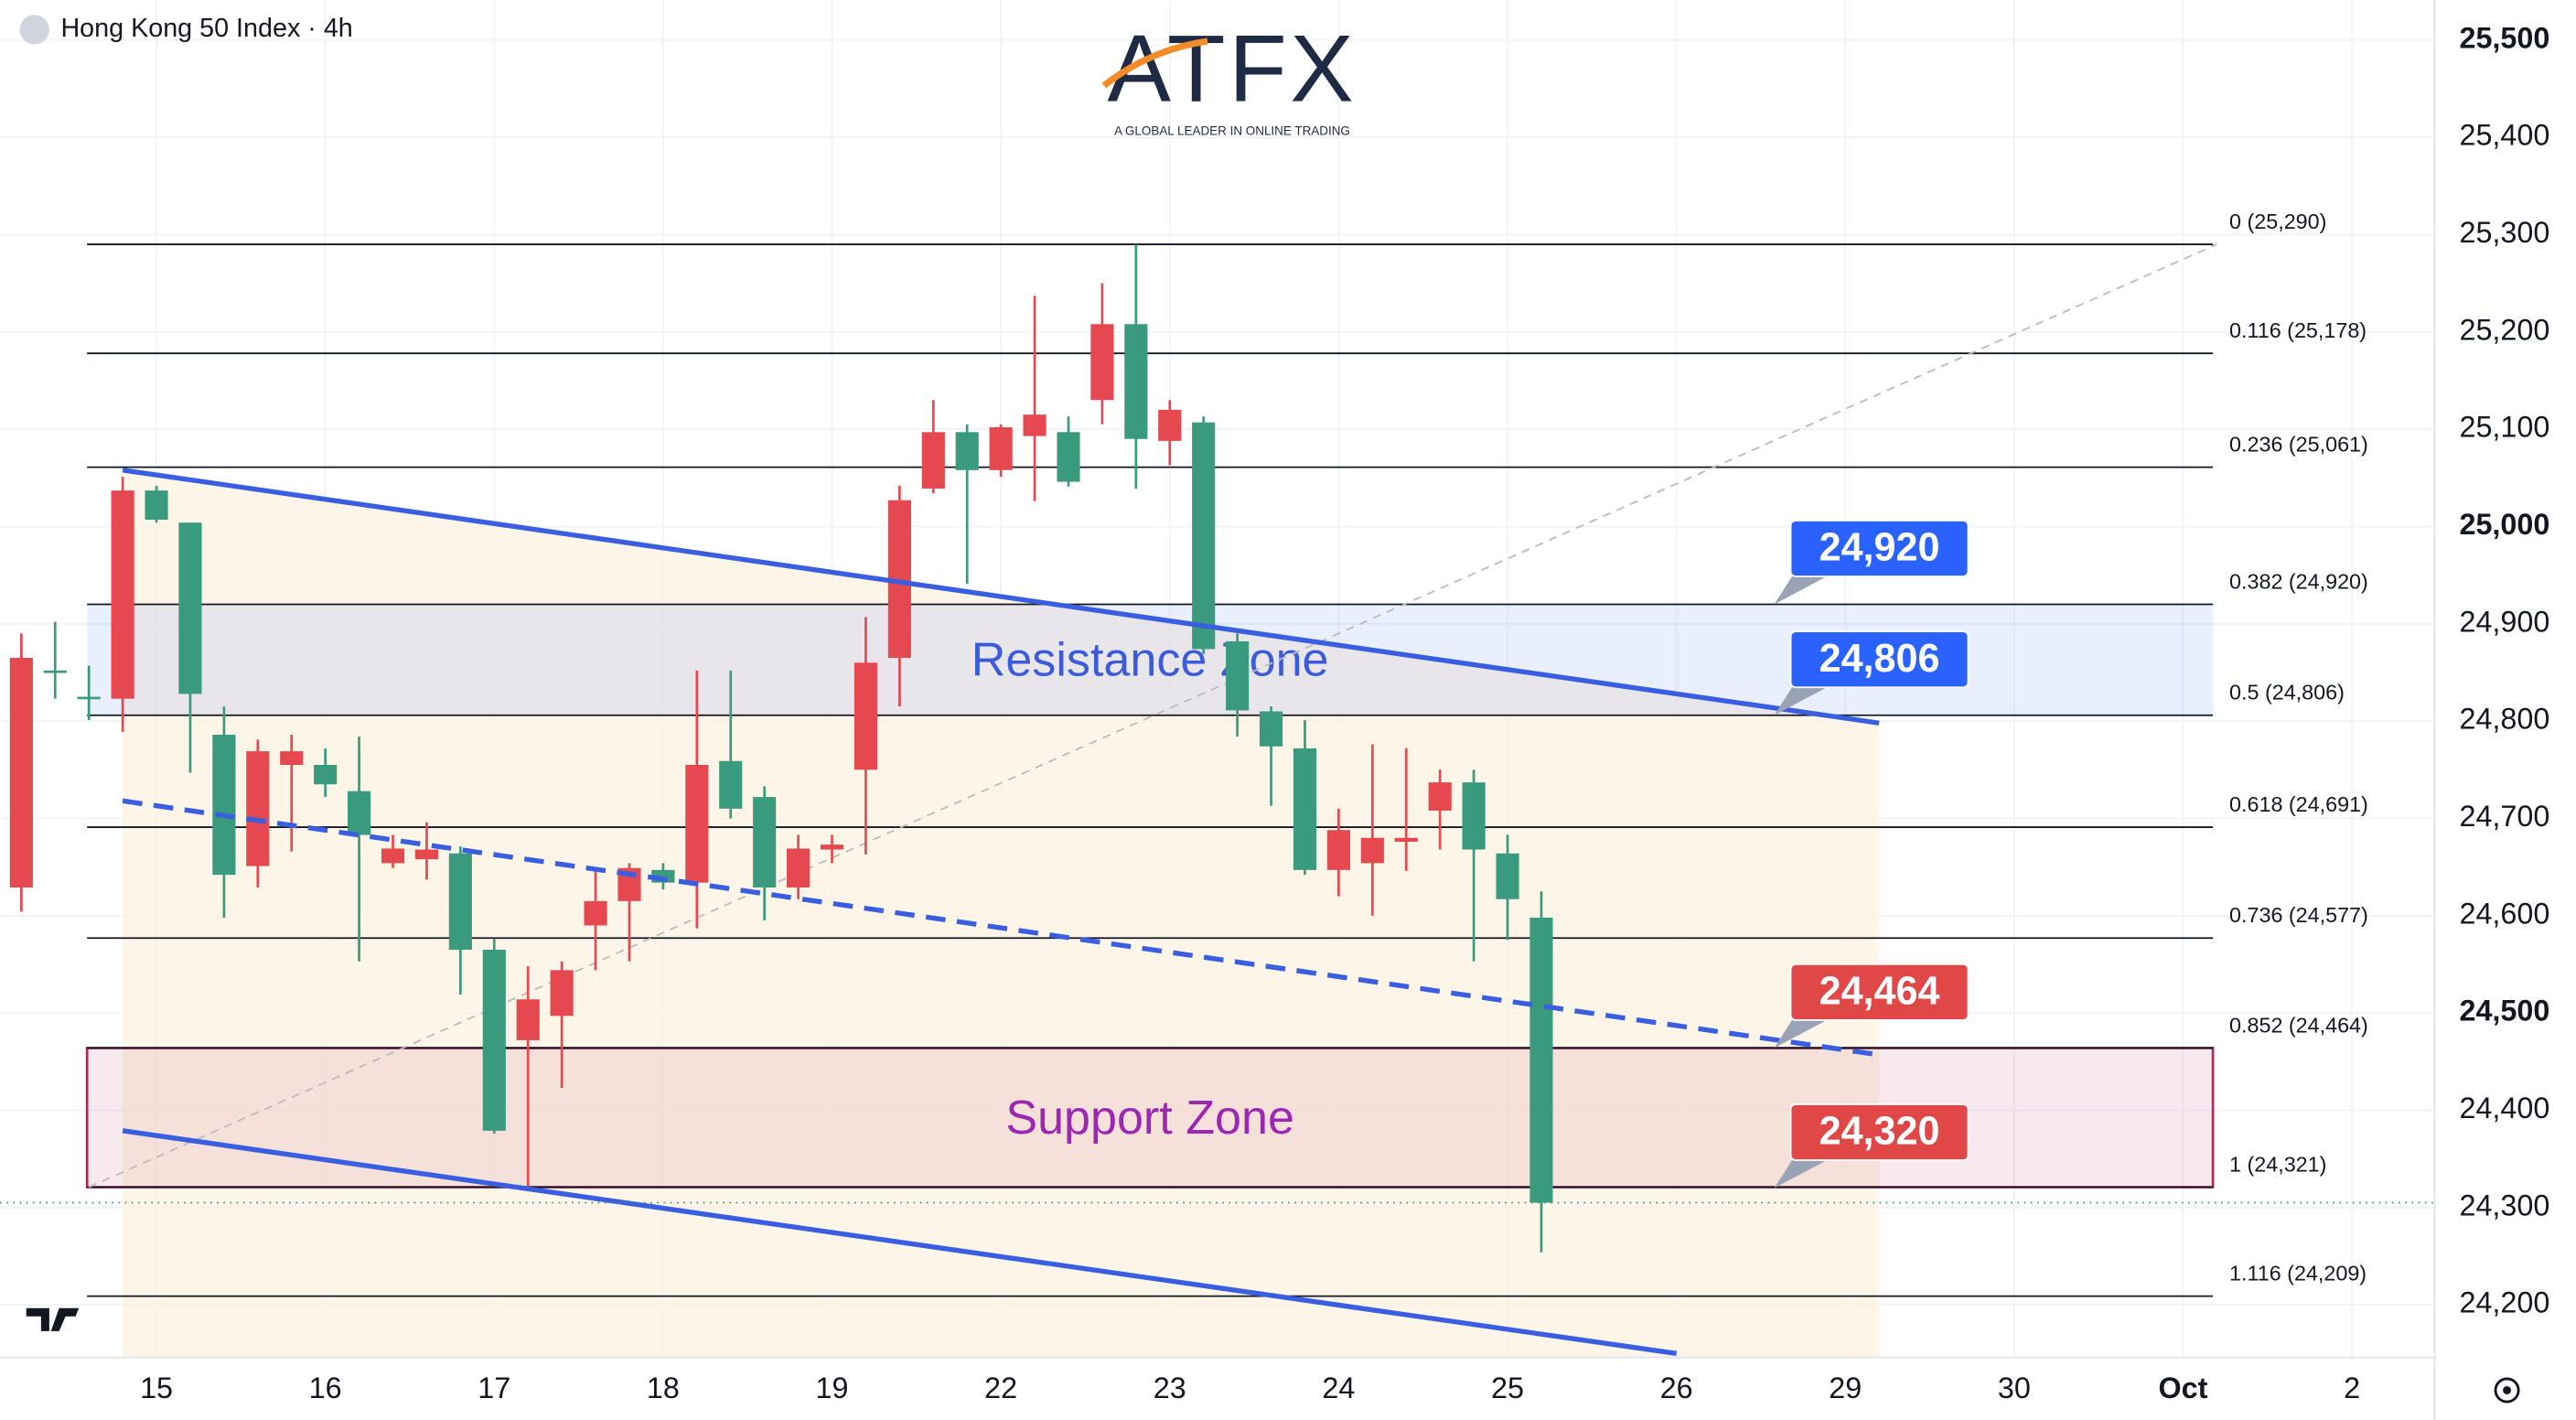 The image size is (2576, 1420). What do you see at coordinates (2504, 1108) in the screenshot?
I see `y-tick-label: 24,400` at bounding box center [2504, 1108].